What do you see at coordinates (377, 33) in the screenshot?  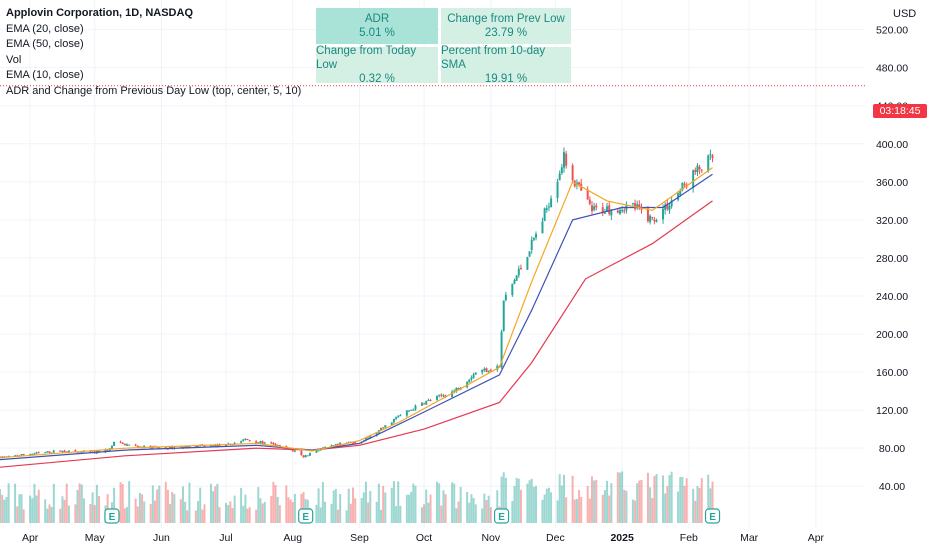 I see `adr-value: 5.01 %` at bounding box center [377, 33].